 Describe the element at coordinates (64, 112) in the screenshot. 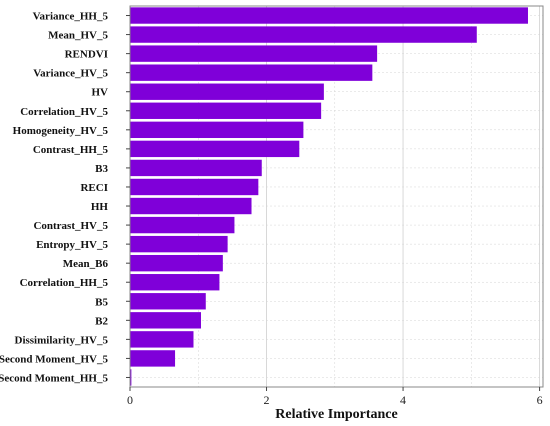

I see `y-tick-label: Correlation_HV_5` at that location.